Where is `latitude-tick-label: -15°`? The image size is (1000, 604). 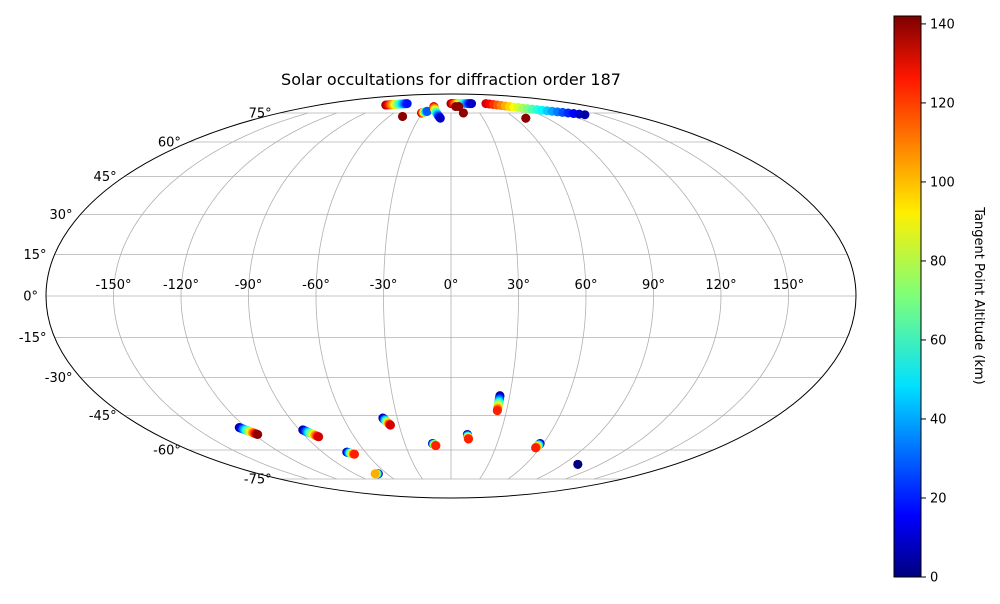 latitude-tick-label: -15° is located at coordinates (33, 338).